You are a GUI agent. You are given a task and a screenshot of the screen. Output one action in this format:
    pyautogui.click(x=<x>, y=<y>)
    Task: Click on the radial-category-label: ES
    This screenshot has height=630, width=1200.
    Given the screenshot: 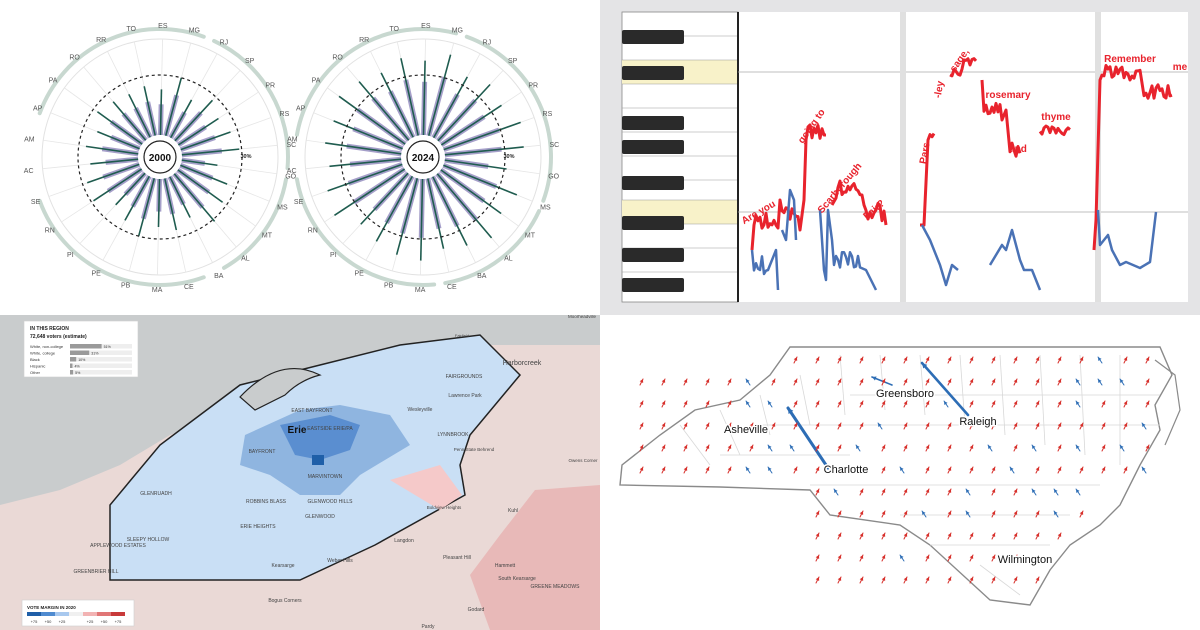 What is the action you would take?
    pyautogui.click(x=426, y=26)
    